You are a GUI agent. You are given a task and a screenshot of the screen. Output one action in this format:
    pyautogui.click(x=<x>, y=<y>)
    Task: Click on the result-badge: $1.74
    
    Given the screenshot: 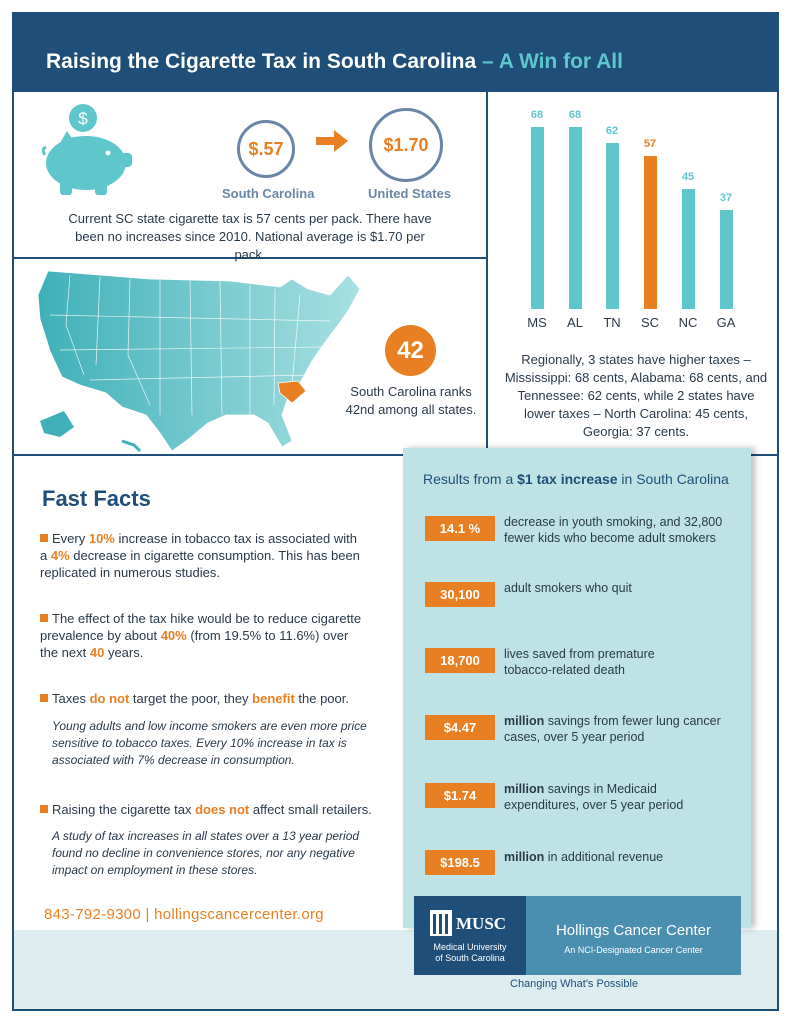 What is the action you would take?
    pyautogui.click(x=460, y=795)
    